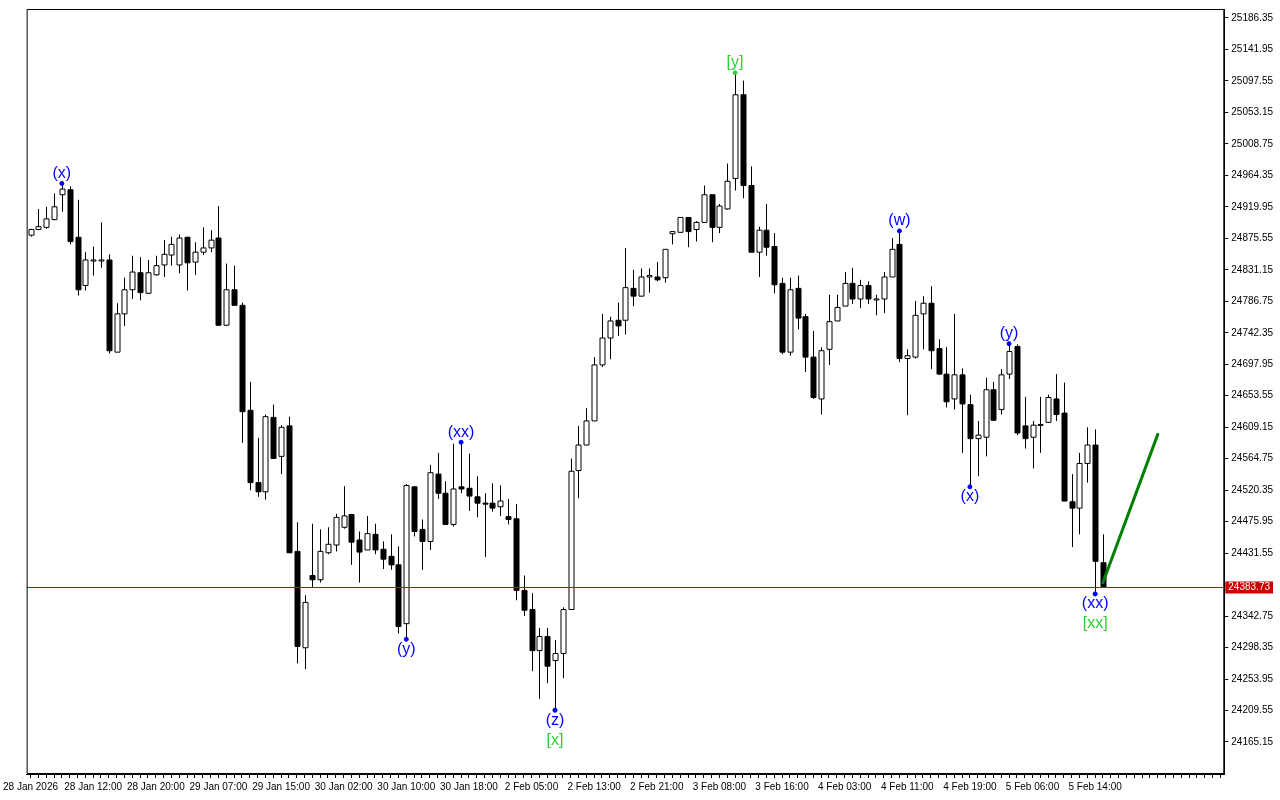 This screenshot has height=800, width=1280. I want to click on x-tick-label: 4 Feb 19:00, so click(970, 786).